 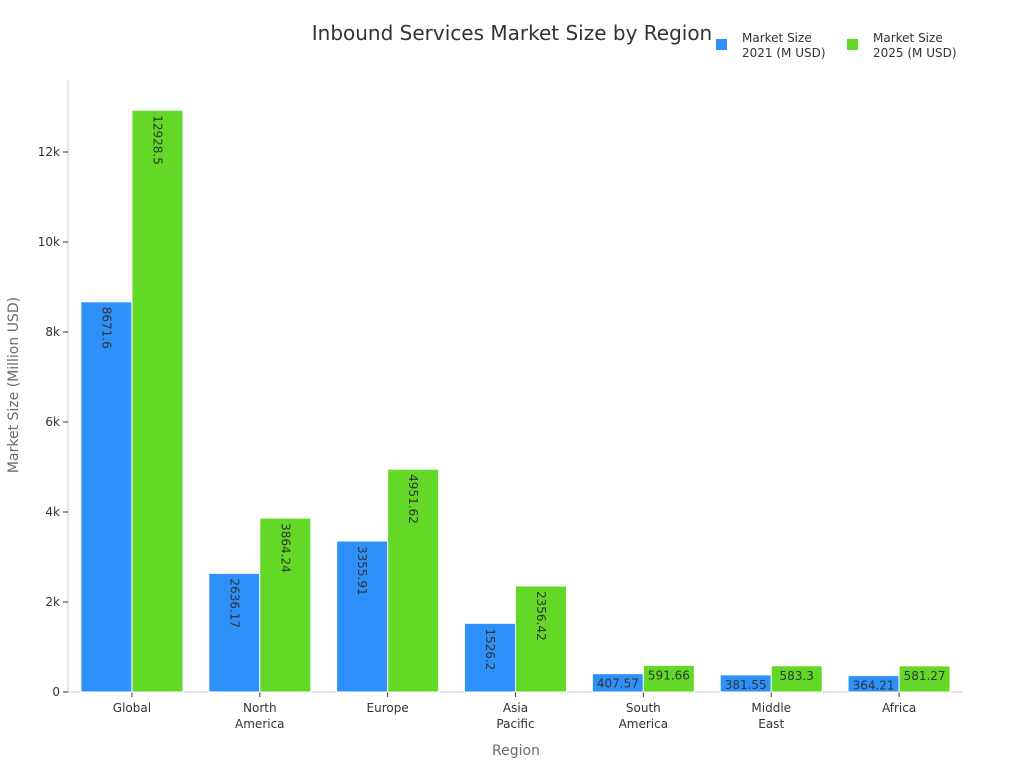 I want to click on x-tick-label: Europe, so click(x=388, y=708).